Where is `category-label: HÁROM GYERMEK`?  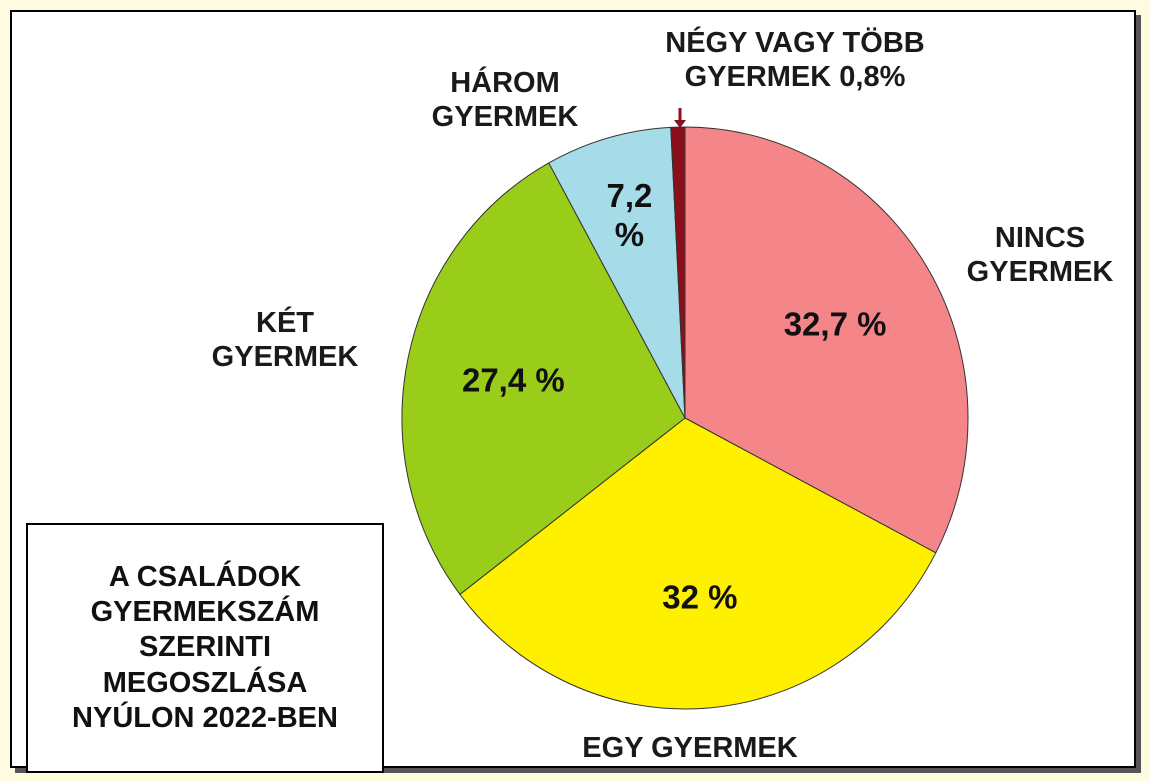 category-label: HÁROM GYERMEK is located at coordinates (505, 100).